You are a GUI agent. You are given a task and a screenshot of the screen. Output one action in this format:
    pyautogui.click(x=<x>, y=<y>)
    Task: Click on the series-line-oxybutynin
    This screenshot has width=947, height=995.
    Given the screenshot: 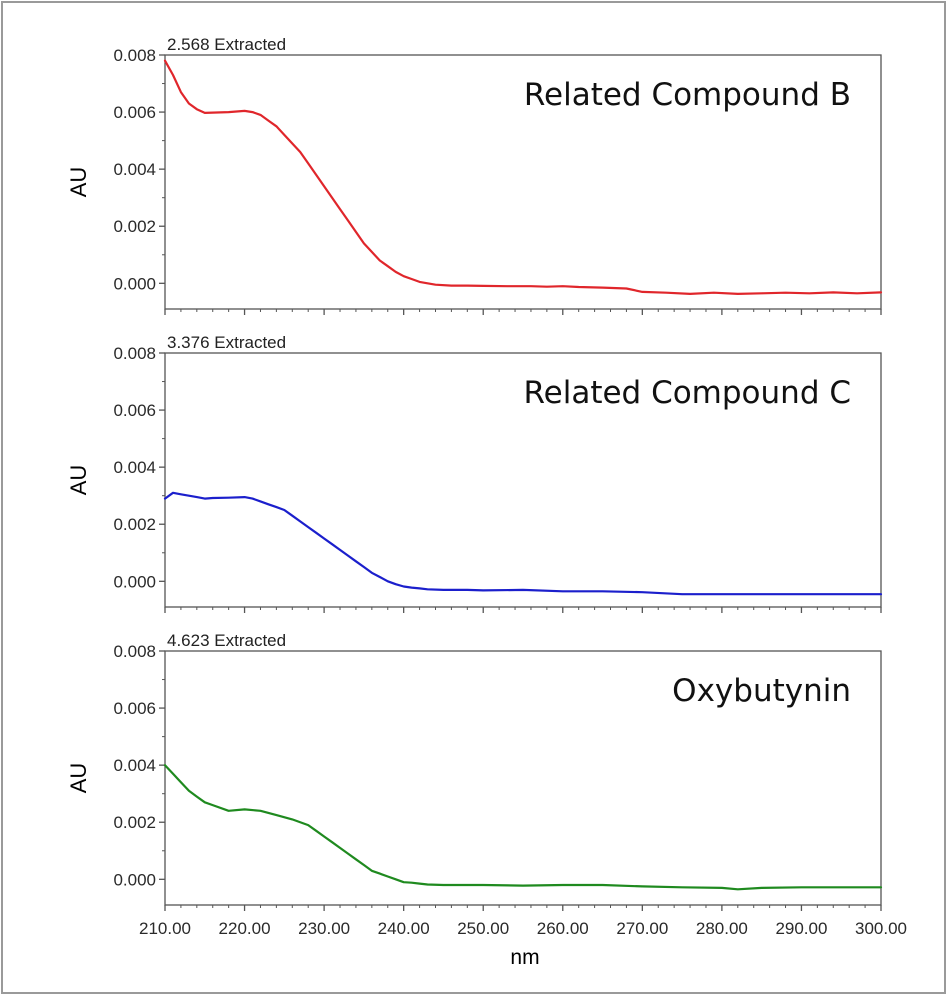 What is the action you would take?
    pyautogui.click(x=523, y=827)
    